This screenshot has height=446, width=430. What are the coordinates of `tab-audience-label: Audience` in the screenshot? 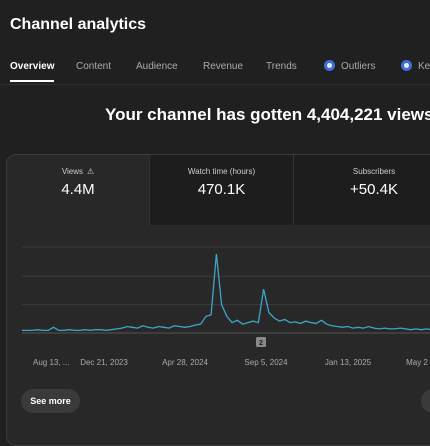 It's located at (157, 66).